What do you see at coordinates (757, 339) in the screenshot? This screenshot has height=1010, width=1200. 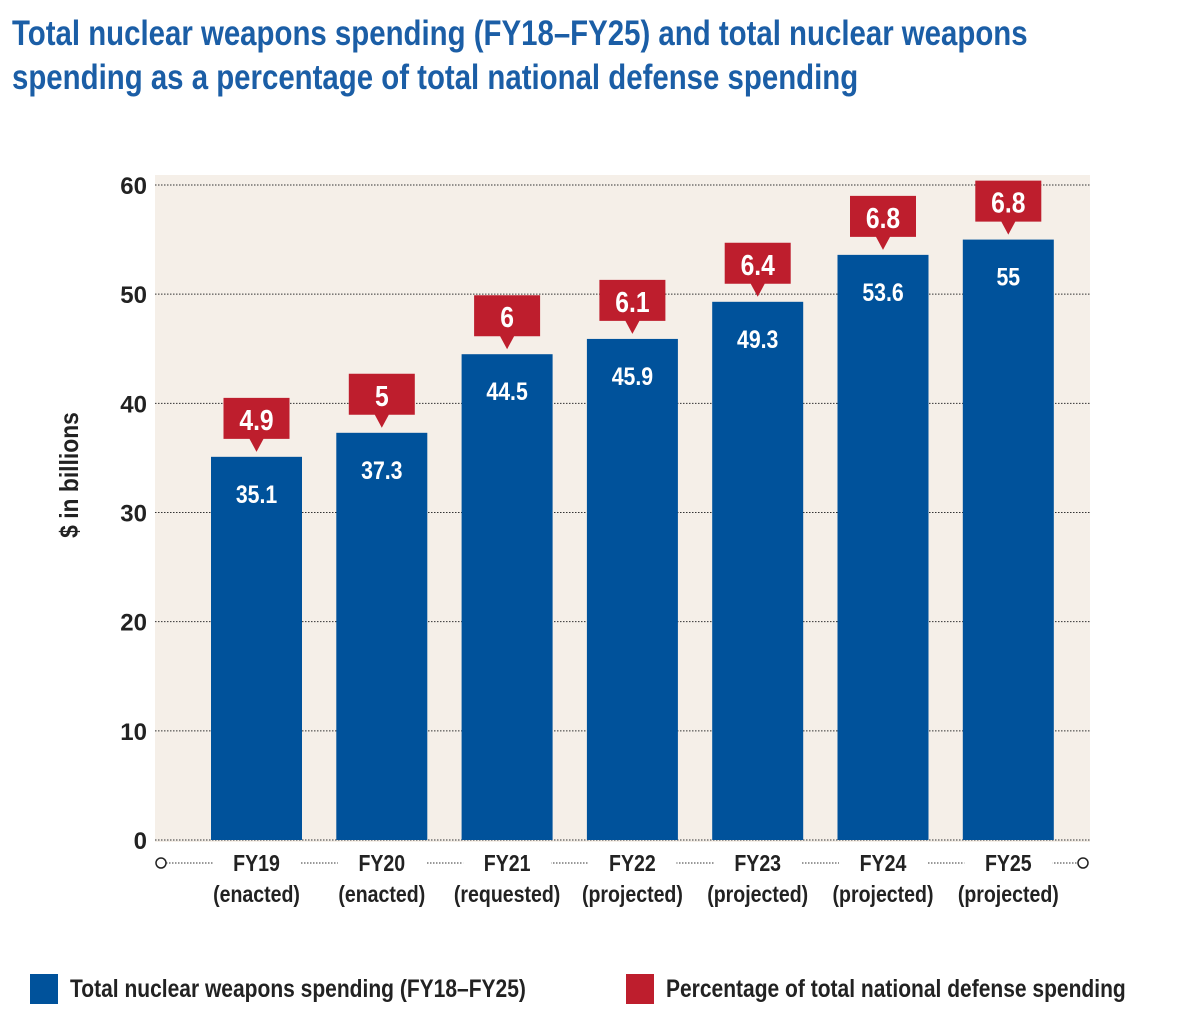 I see `bar-value-label: 49.3` at bounding box center [757, 339].